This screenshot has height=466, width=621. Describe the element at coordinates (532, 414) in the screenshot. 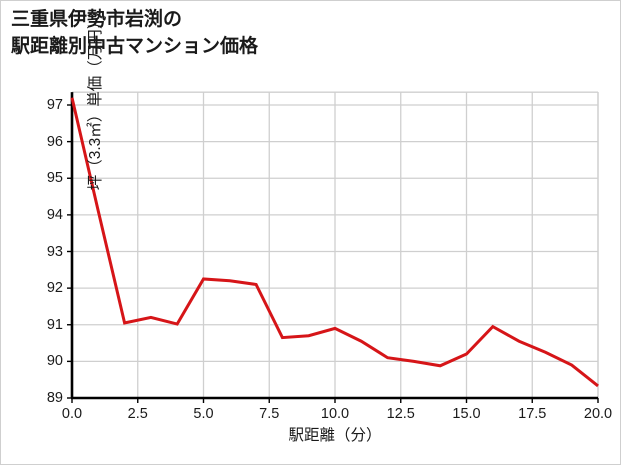

I see `x-tick-label: 17.5` at that location.